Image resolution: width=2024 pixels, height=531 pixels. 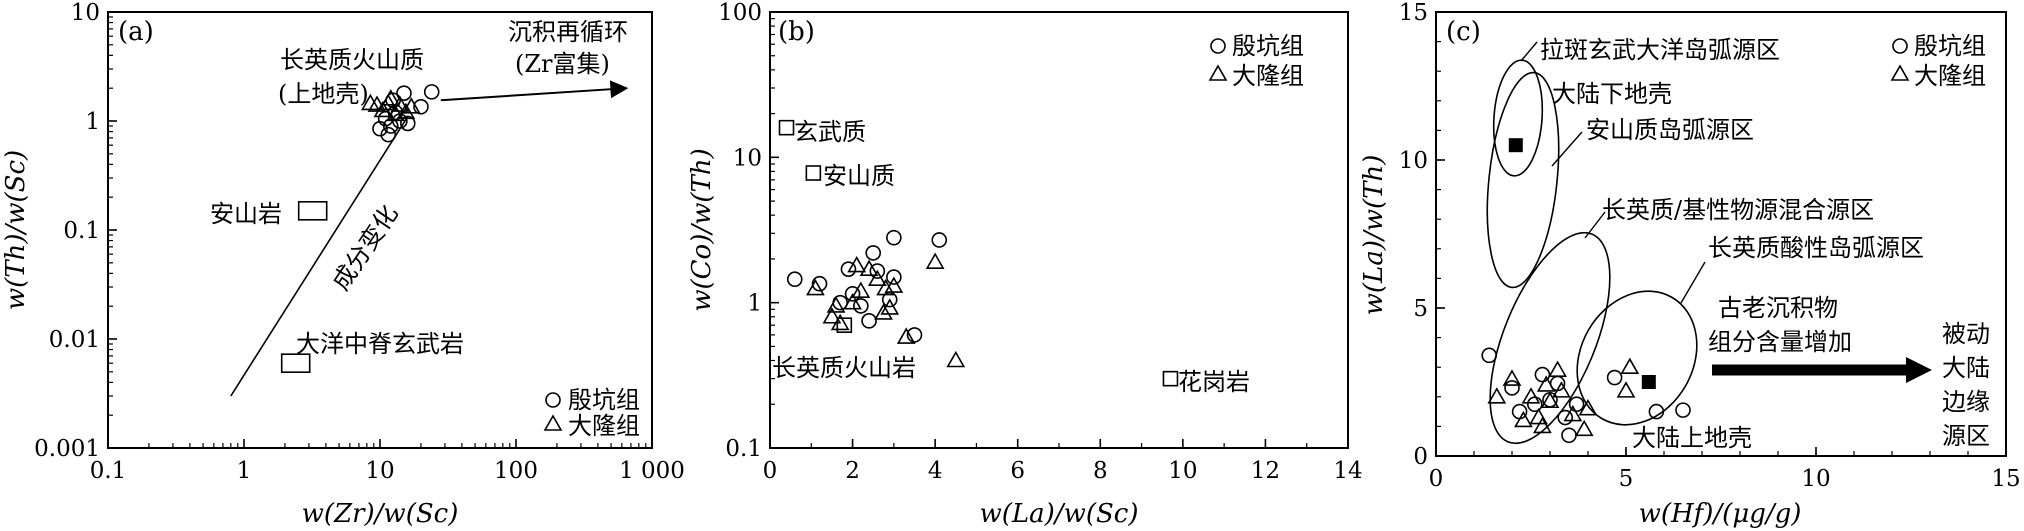 I want to click on x-axis-label-a: w(Zr)/w(Sc), so click(x=380, y=514).